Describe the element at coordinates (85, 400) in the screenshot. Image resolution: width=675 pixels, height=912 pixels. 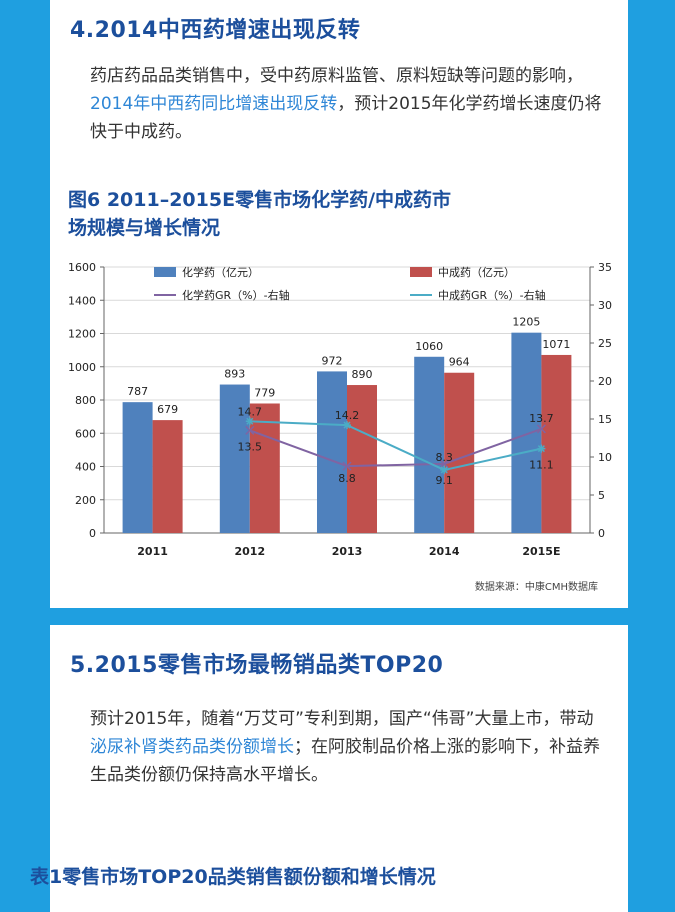
I see `y-tick-label: 800` at that location.